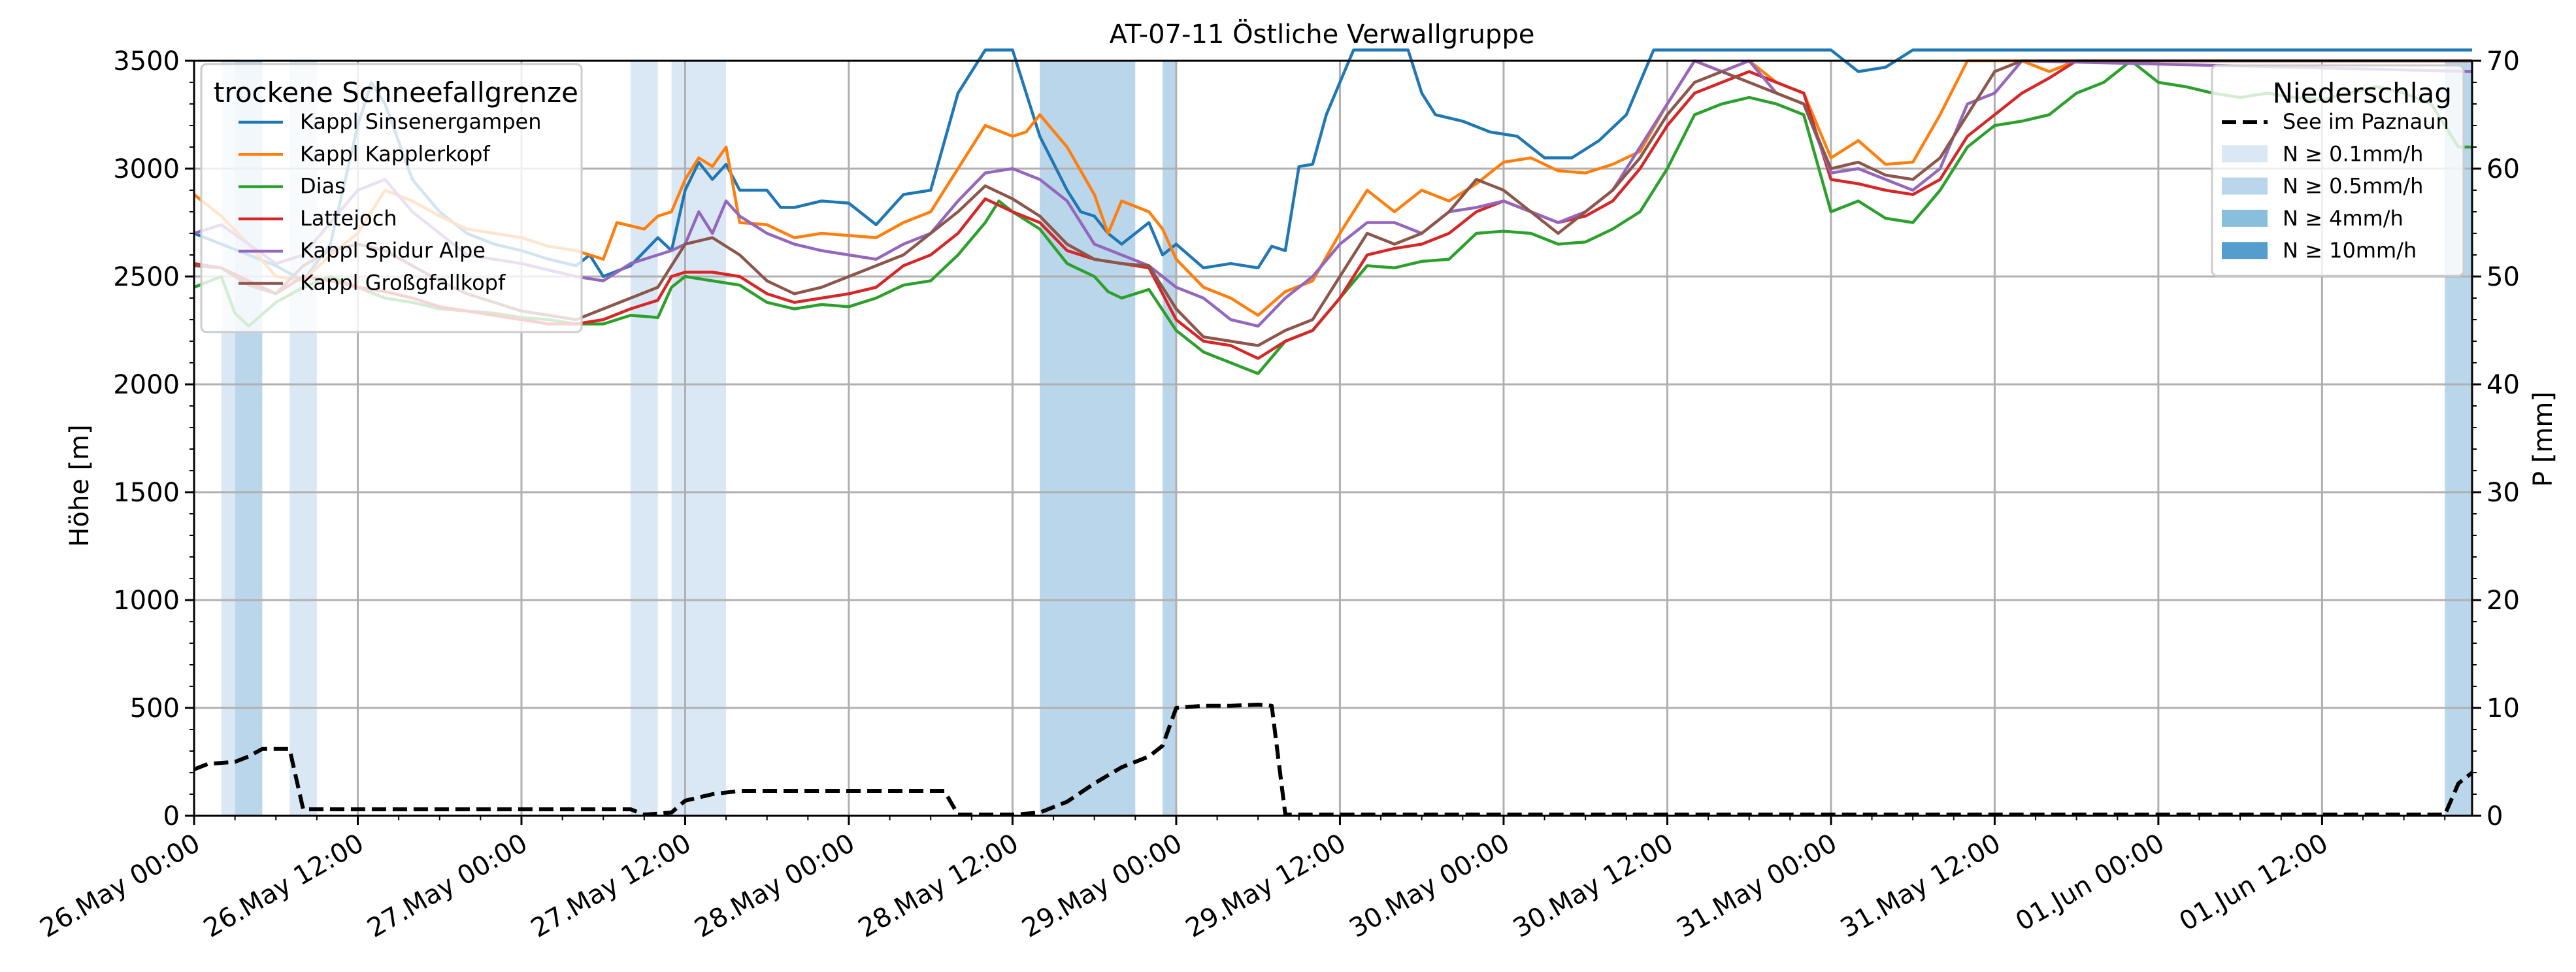  Describe the element at coordinates (155, 709) in the screenshot. I see `y-tick-label-1: 500` at that location.